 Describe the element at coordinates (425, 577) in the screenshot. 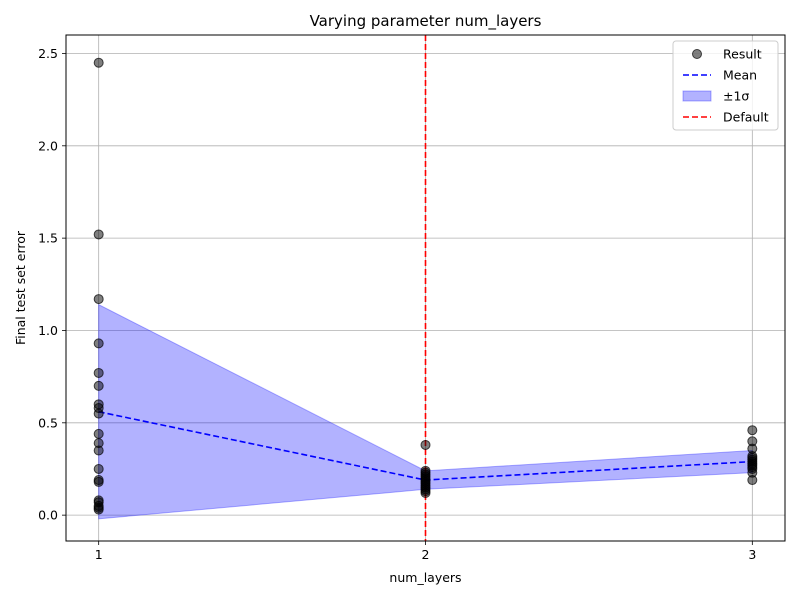

I see `x-axis-label: num_layers` at that location.